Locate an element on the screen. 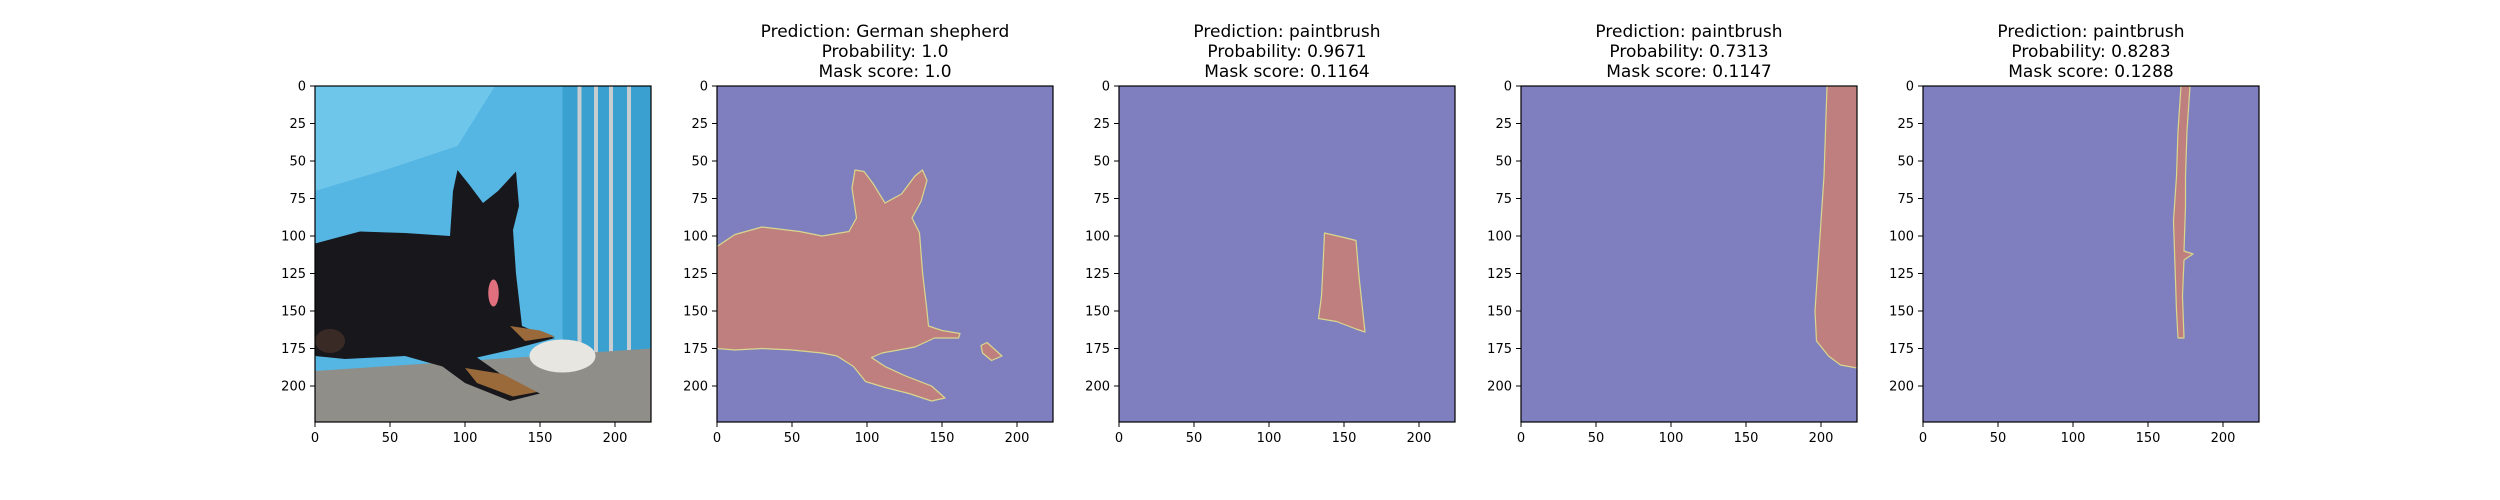  panel-title-line: Mask score: 1.0 is located at coordinates (884, 72).